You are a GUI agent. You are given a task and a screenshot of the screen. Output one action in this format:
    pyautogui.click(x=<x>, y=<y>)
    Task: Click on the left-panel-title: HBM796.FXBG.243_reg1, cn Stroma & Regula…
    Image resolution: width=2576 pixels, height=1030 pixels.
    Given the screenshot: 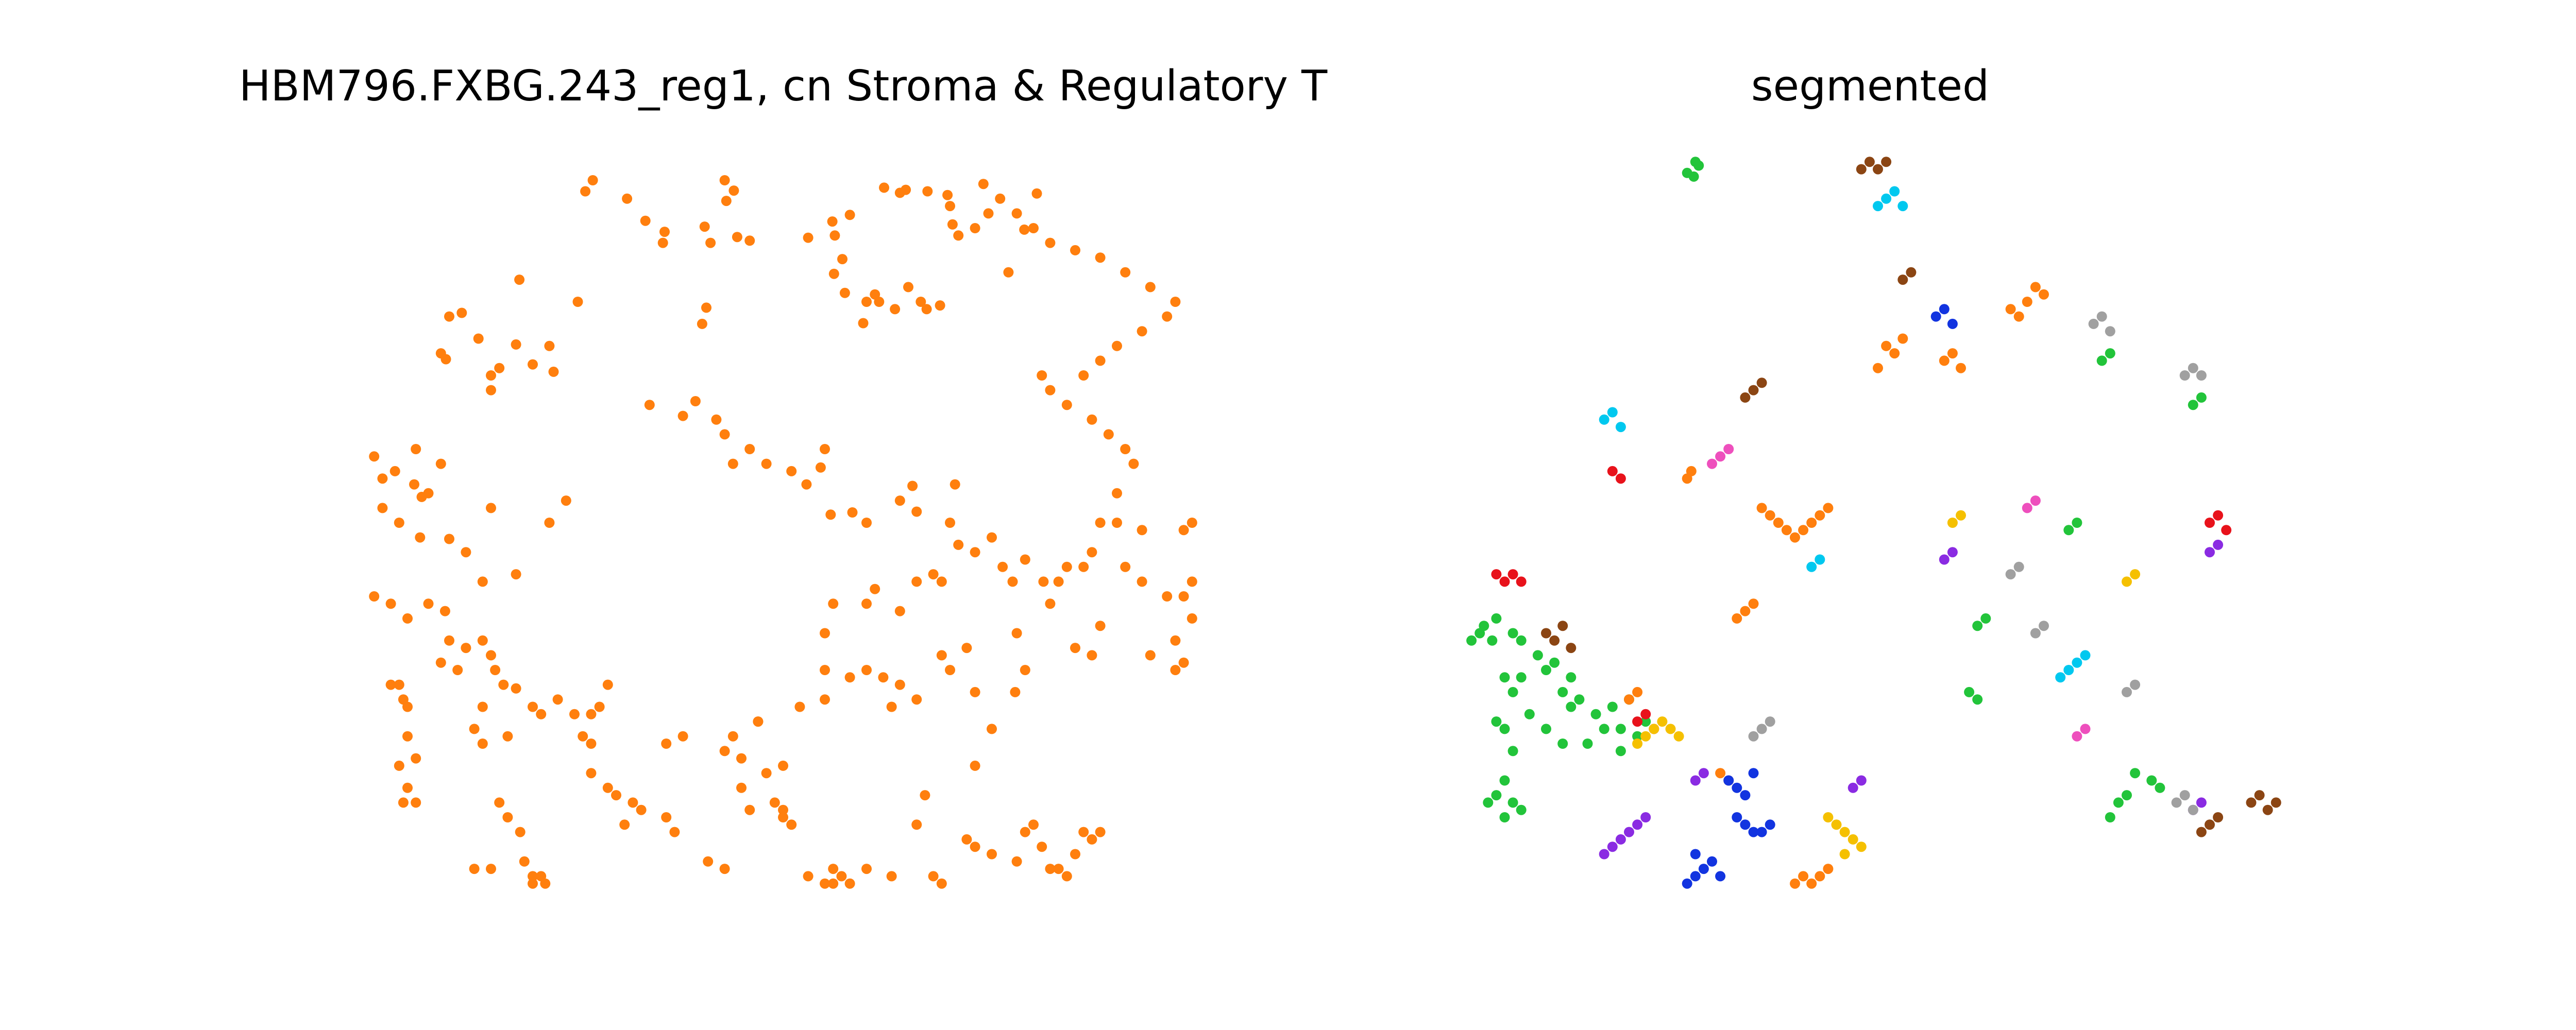 What is the action you would take?
    pyautogui.click(x=783, y=87)
    